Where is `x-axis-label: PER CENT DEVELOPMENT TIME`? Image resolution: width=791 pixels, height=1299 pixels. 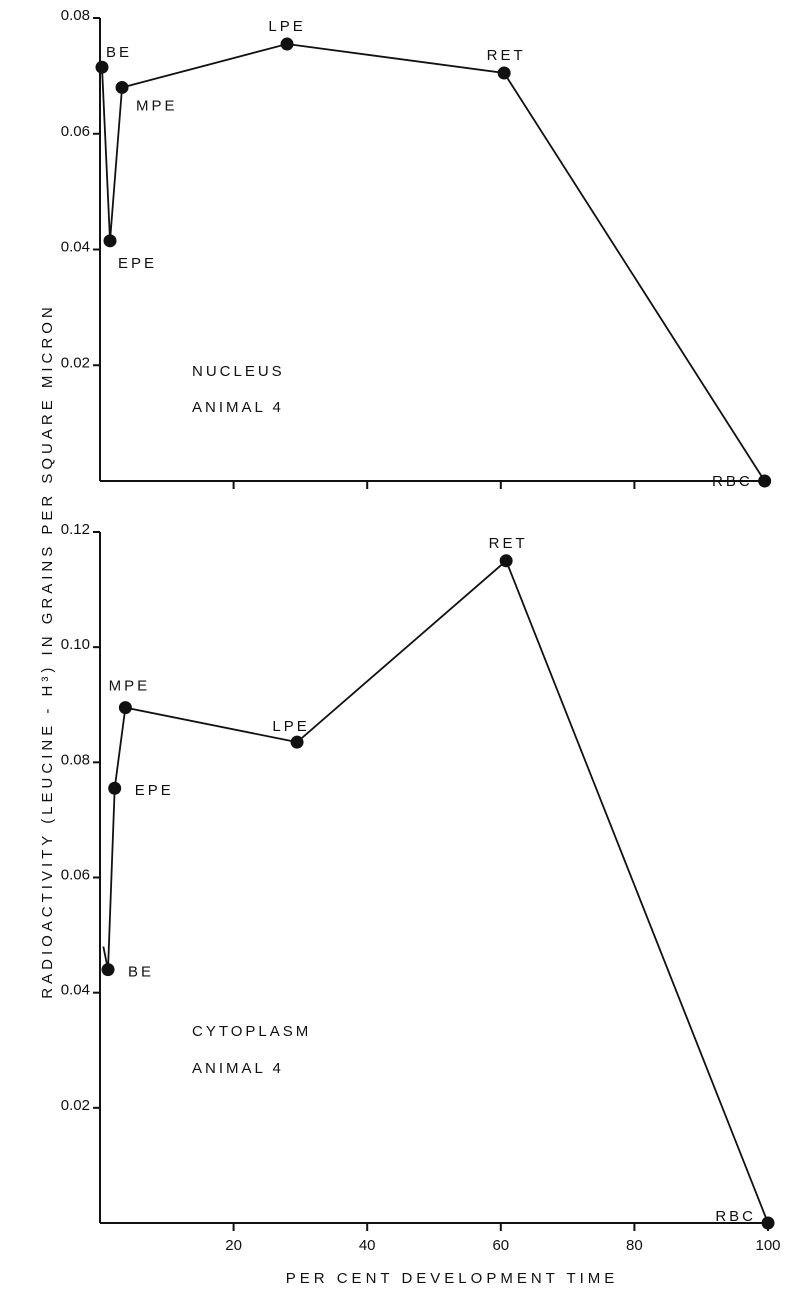 x-axis-label: PER CENT DEVELOPMENT TIME is located at coordinates (452, 1278).